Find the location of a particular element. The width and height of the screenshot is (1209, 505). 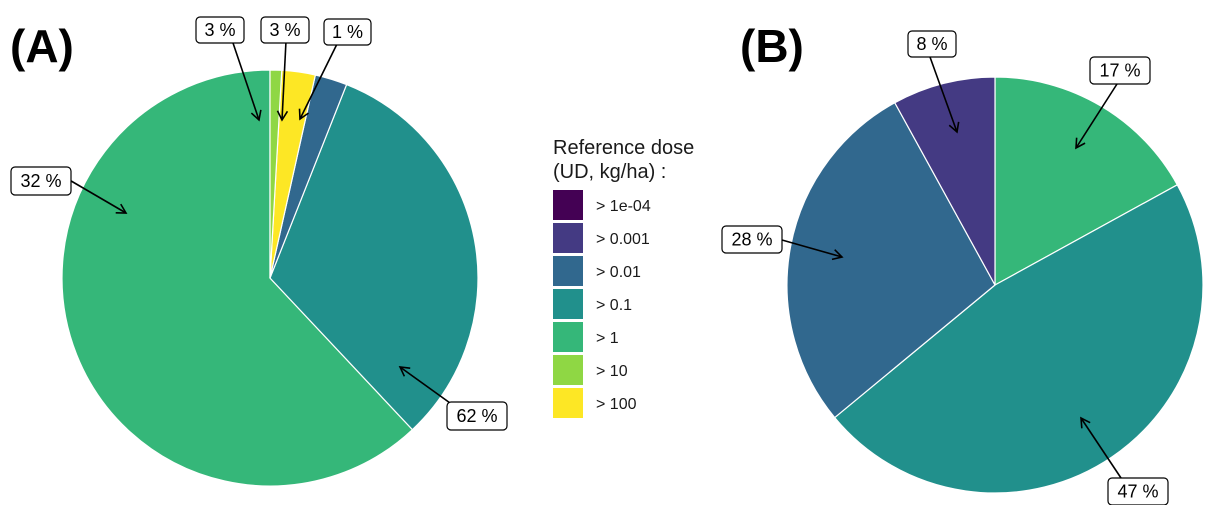

legend-label: > 1 is located at coordinates (607, 338).